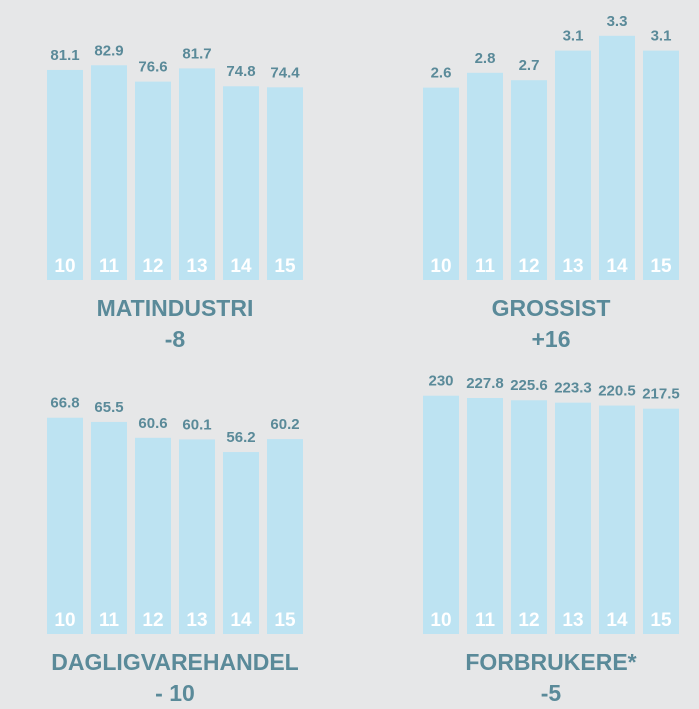  What do you see at coordinates (175, 339) in the screenshot?
I see `chart-subtitle: -8` at bounding box center [175, 339].